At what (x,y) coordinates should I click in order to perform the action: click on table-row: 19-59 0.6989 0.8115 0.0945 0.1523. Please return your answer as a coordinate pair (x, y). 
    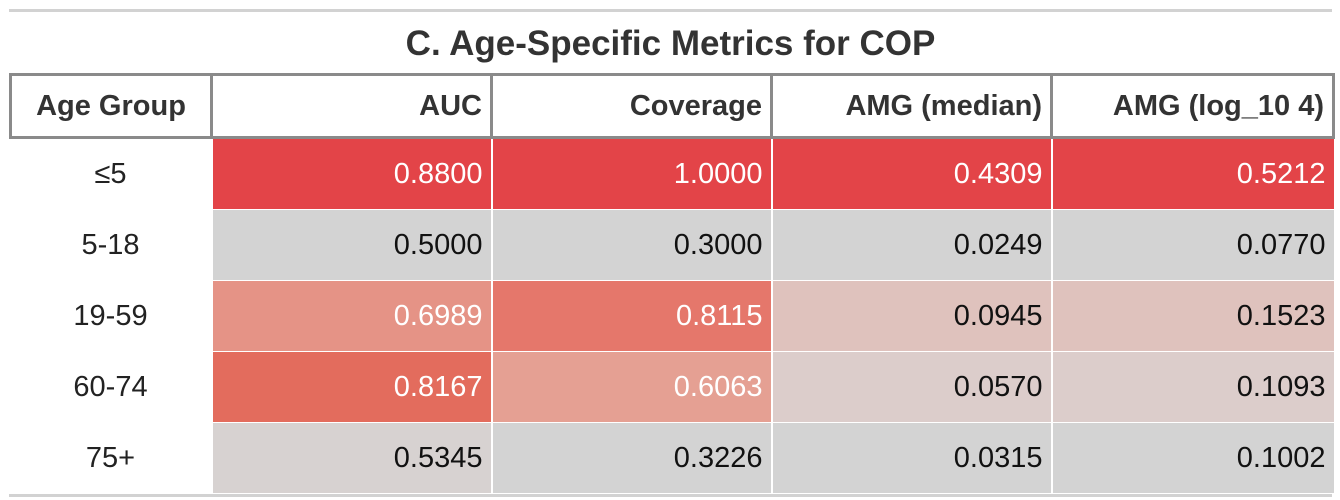
    Looking at the image, I should click on (672, 316).